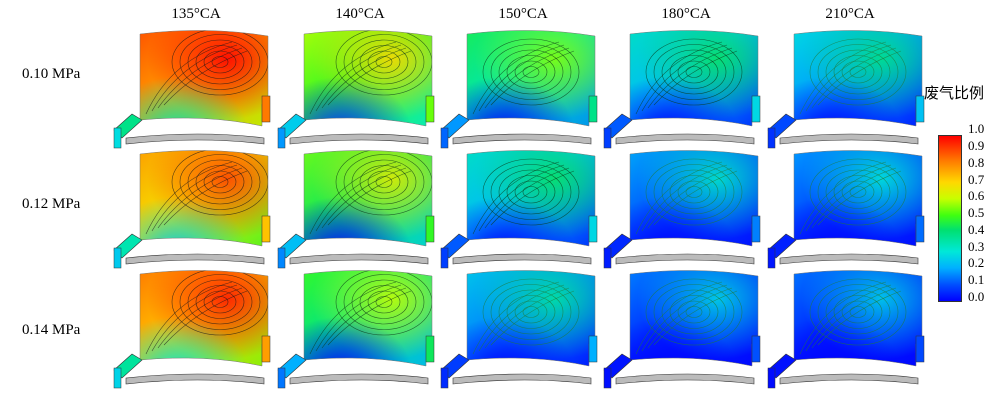 This screenshot has width=1000, height=400. Describe the element at coordinates (976, 246) in the screenshot. I see `colorbar-tick: 0.3` at that location.